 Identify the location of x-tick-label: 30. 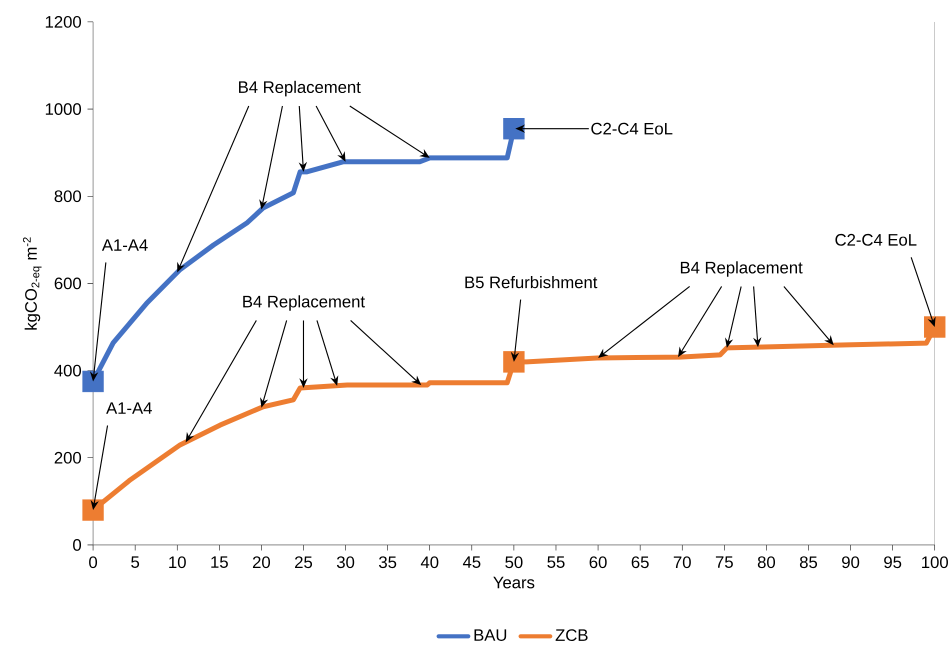
(345, 562).